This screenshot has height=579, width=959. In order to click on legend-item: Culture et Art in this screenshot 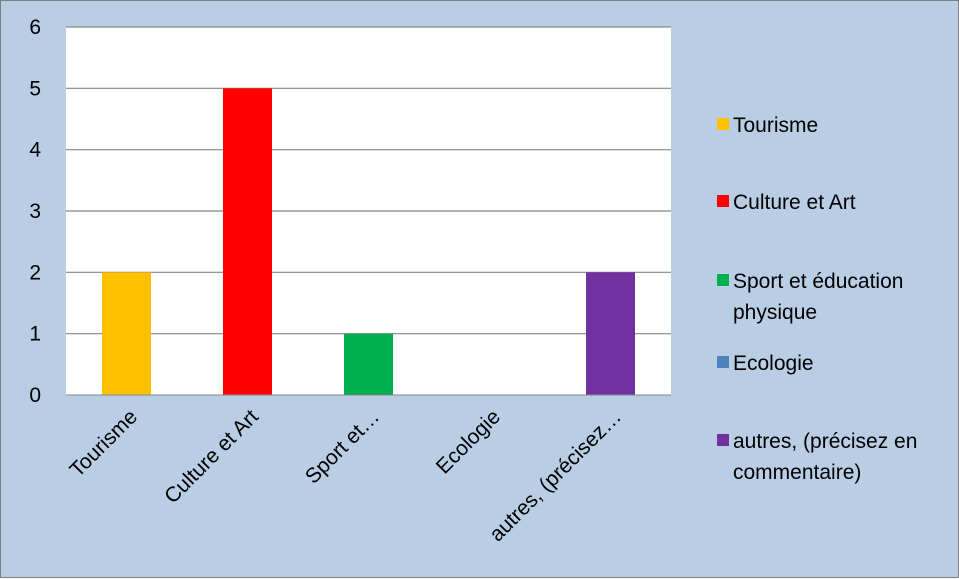, I will do `click(786, 202)`.